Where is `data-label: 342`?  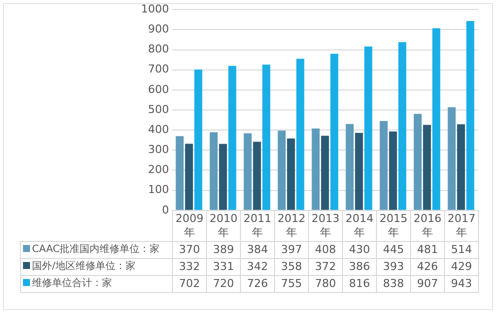 data-label: 342 is located at coordinates (257, 267).